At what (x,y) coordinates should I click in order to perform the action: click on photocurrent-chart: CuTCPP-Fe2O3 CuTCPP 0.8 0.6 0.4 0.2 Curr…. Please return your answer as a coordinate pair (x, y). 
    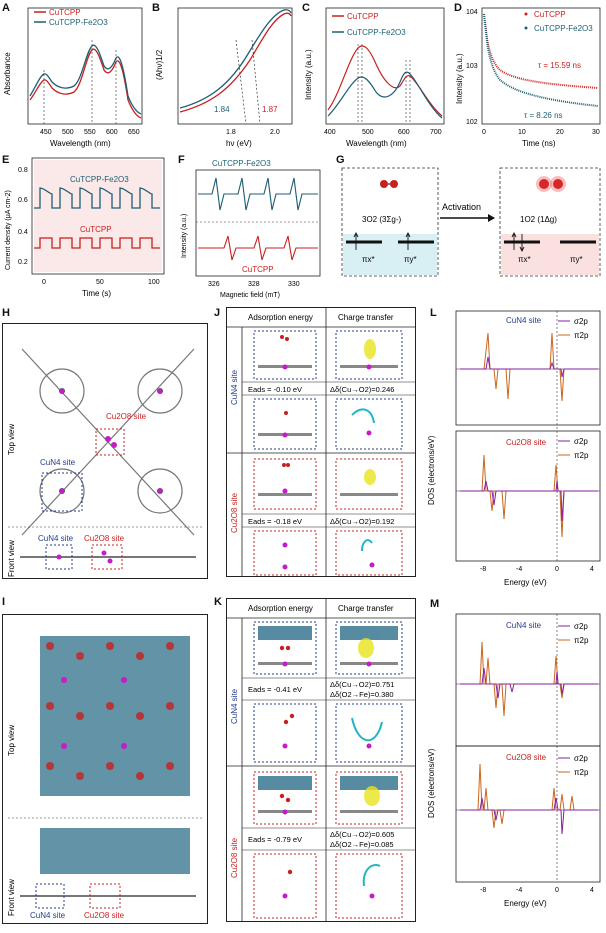
    Looking at the image, I should click on (85, 227).